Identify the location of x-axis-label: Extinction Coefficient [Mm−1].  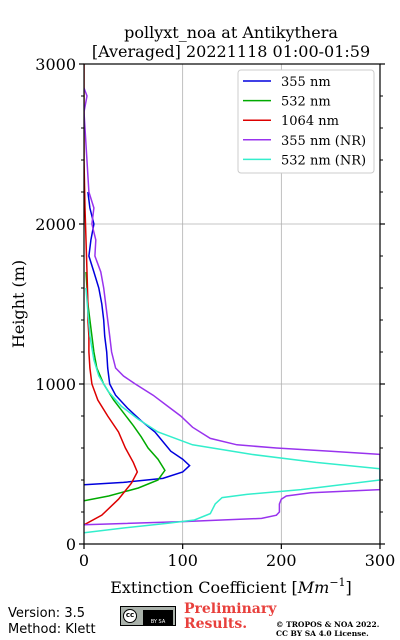
(231, 586).